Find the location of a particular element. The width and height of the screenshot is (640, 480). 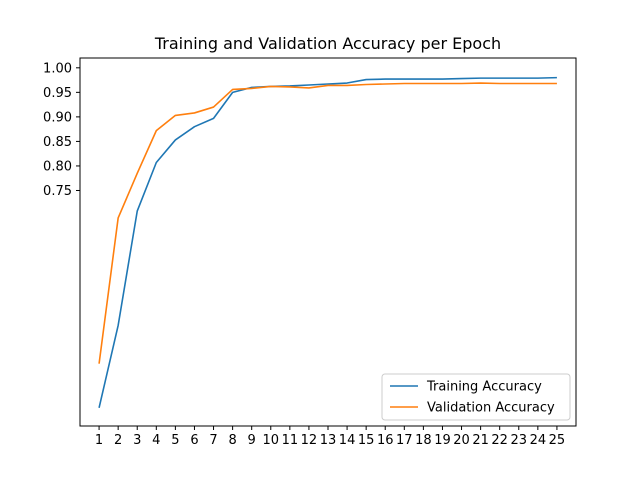

x-tick-label: 14 is located at coordinates (347, 440).